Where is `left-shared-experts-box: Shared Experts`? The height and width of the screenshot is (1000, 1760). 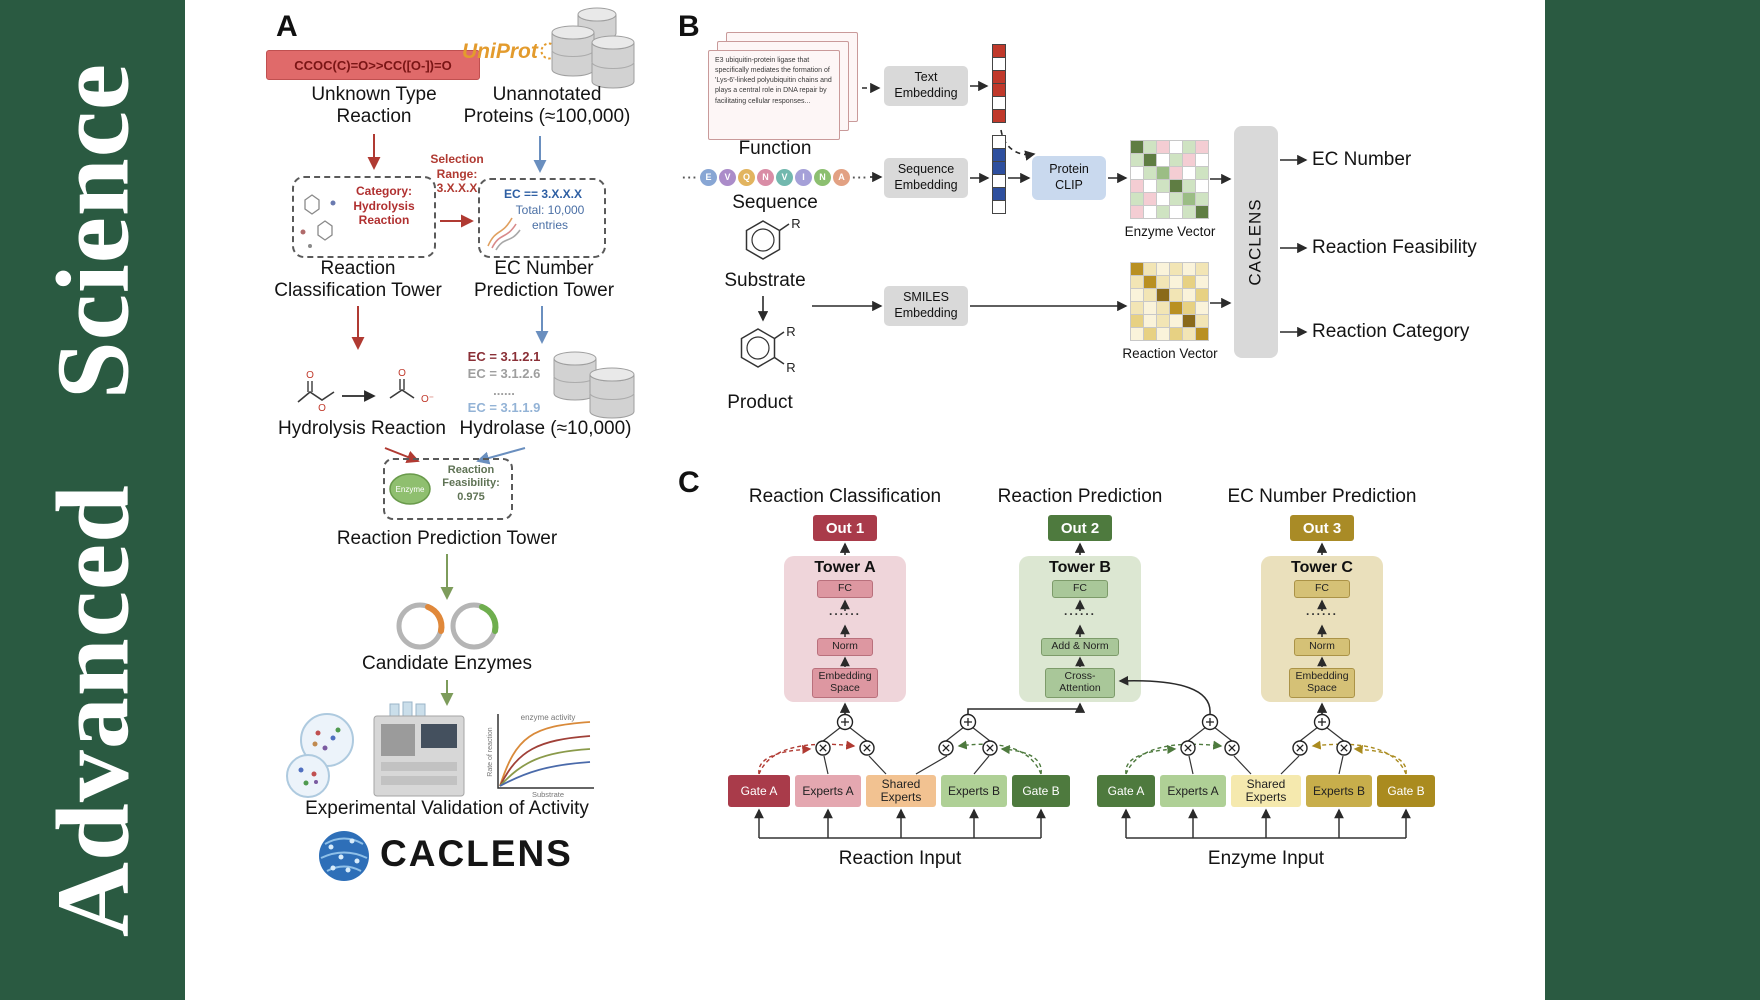
left-shared-experts-box: Shared Experts is located at coordinates (901, 791).